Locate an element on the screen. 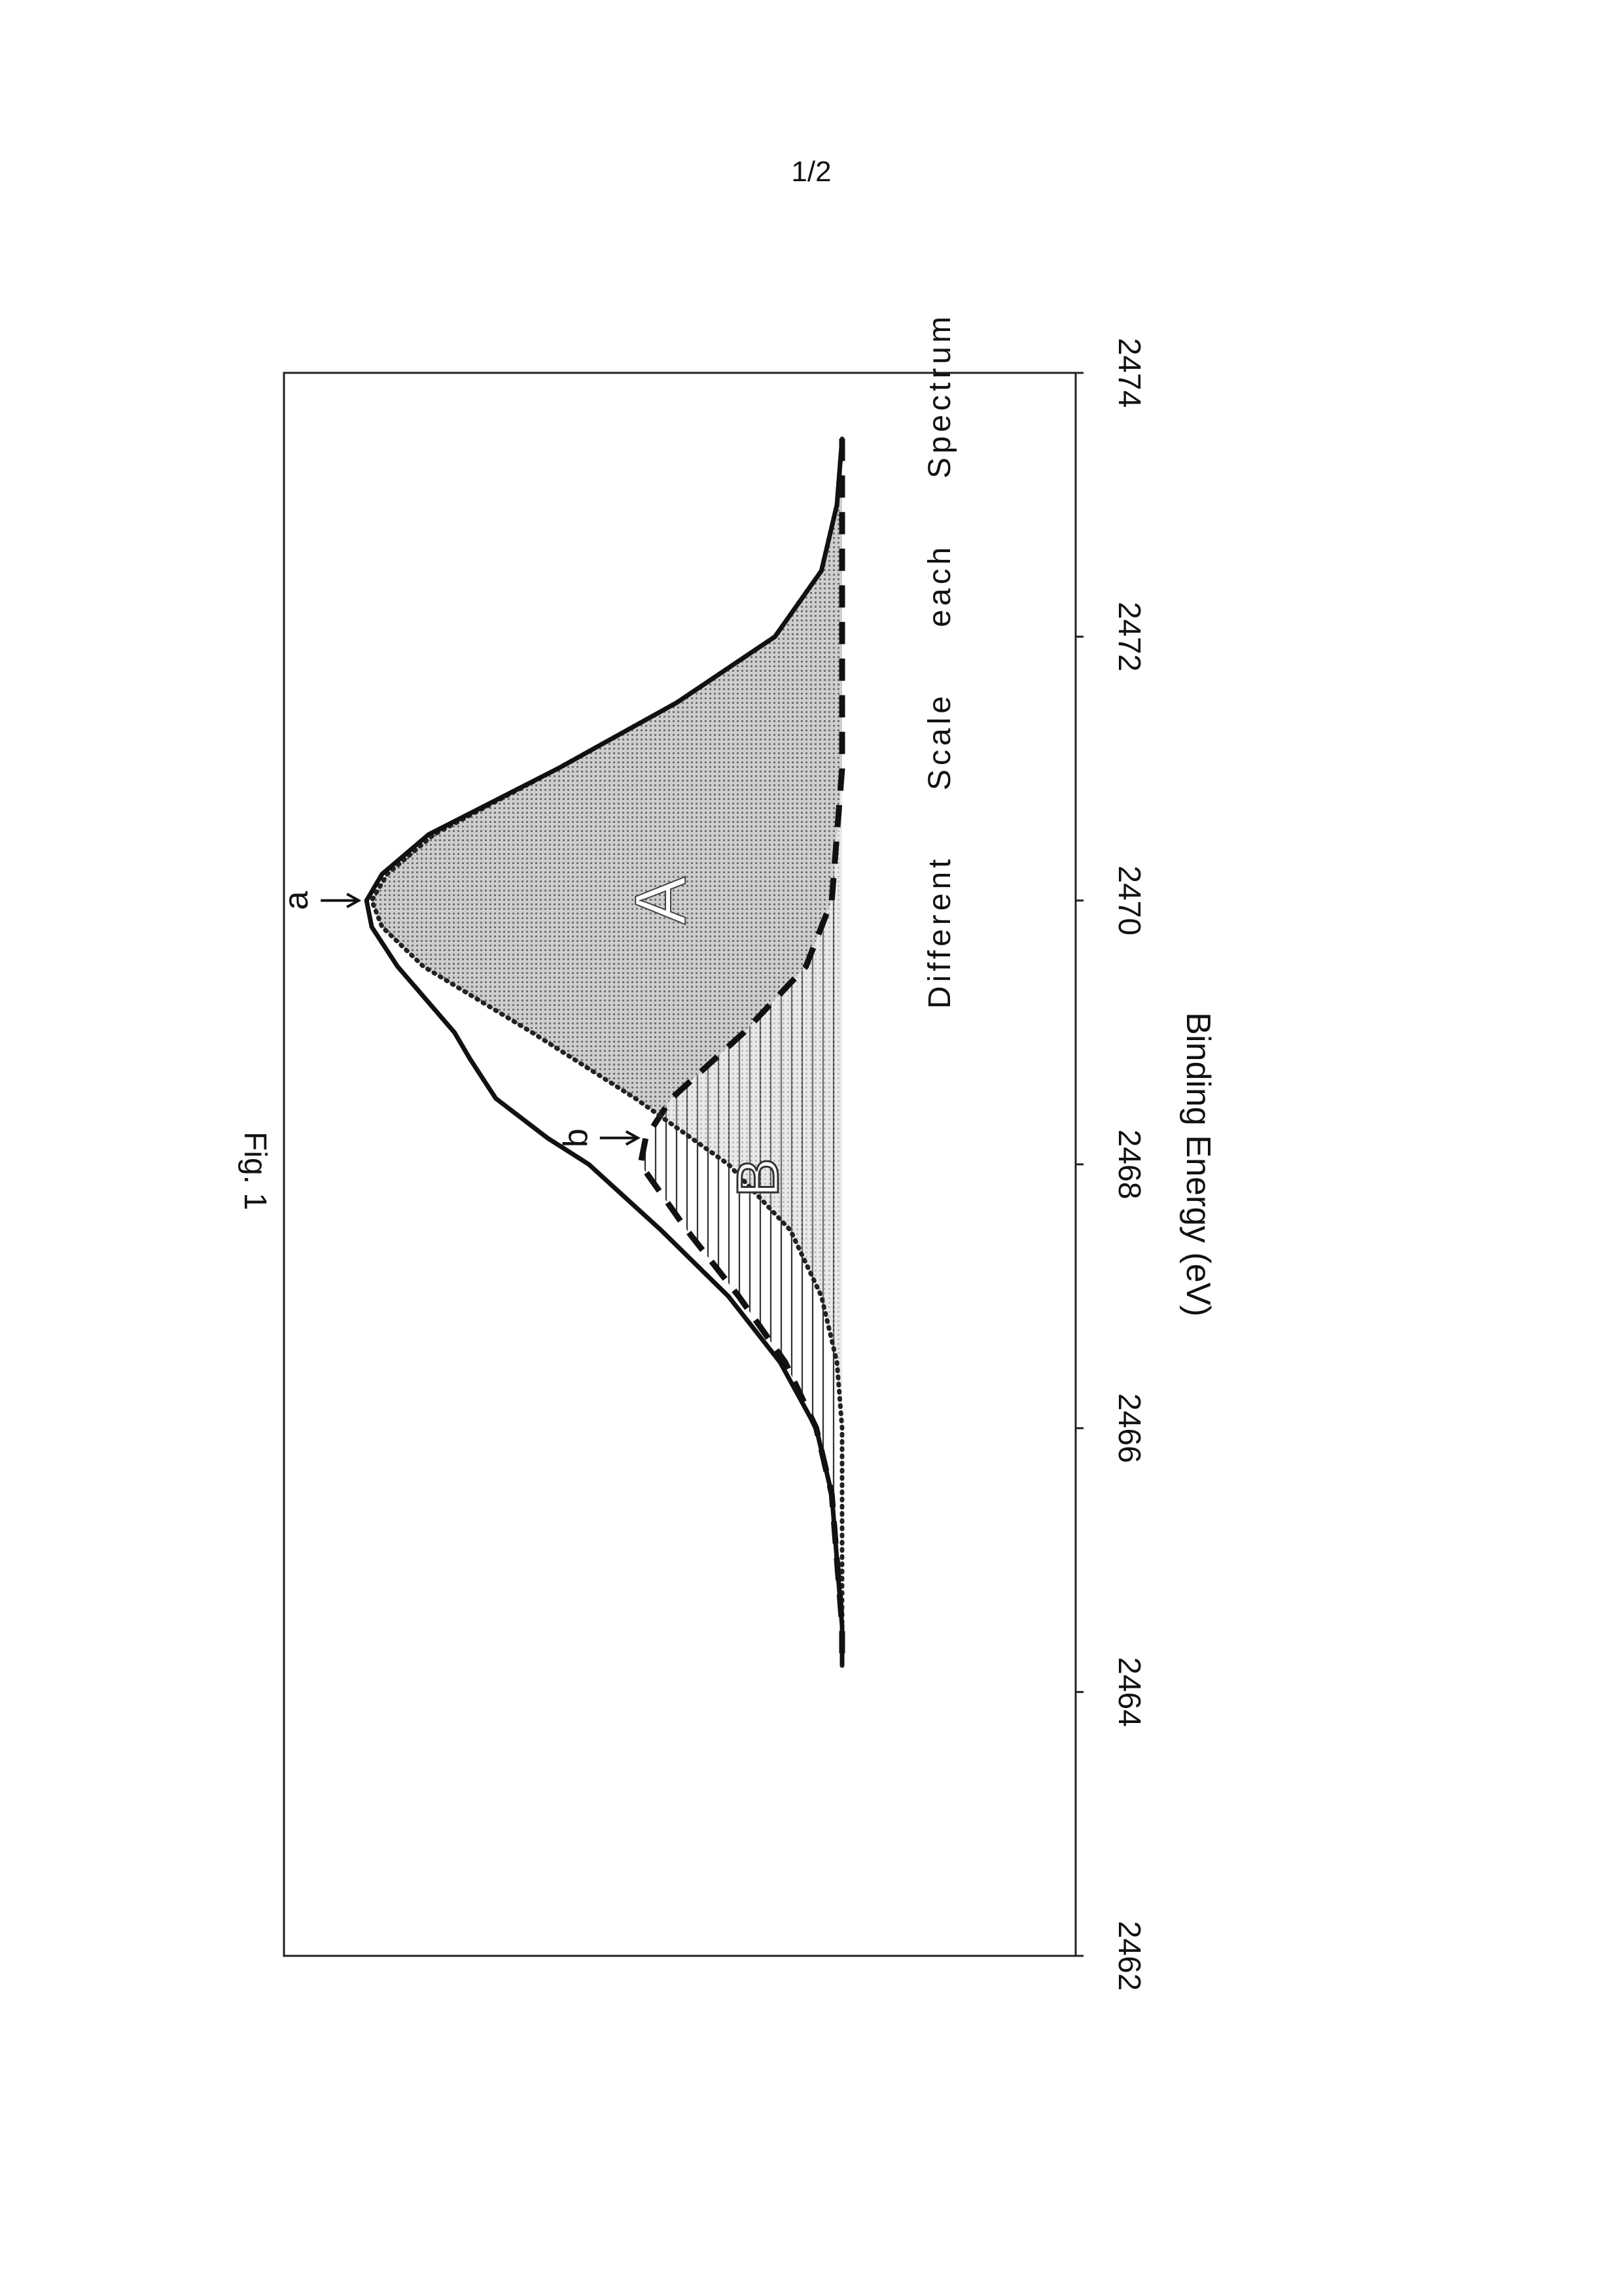 This screenshot has width=1624, height=2296. x-tick-label: 2464 is located at coordinates (1129, 1692).